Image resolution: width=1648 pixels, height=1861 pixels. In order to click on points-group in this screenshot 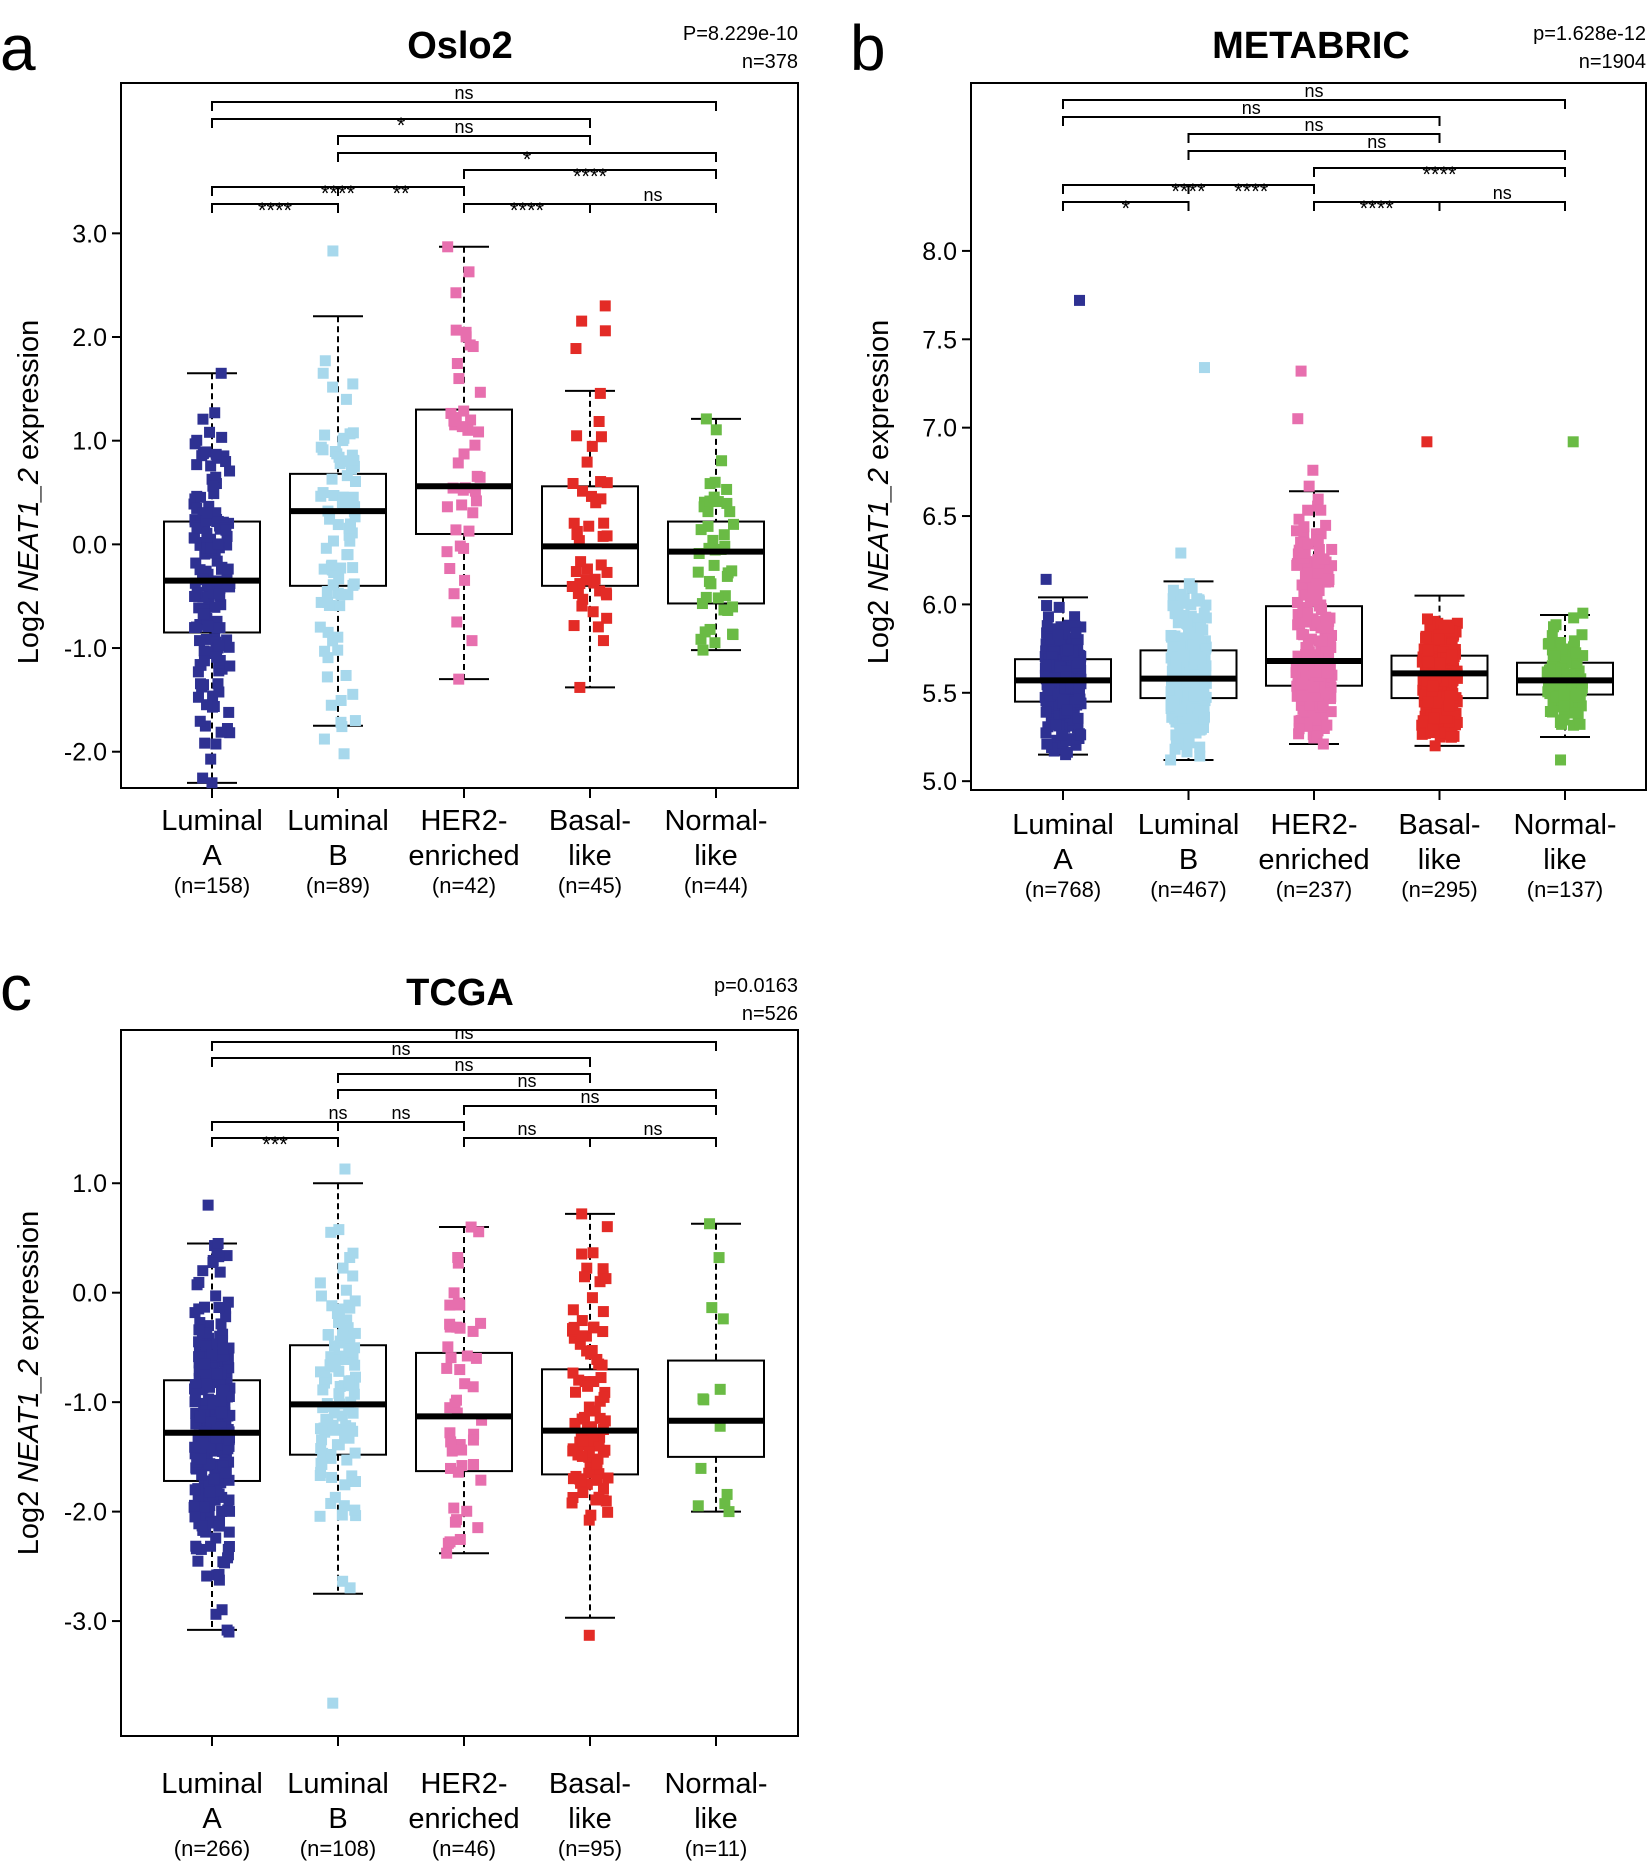, I will do `click(212, 1418)`.